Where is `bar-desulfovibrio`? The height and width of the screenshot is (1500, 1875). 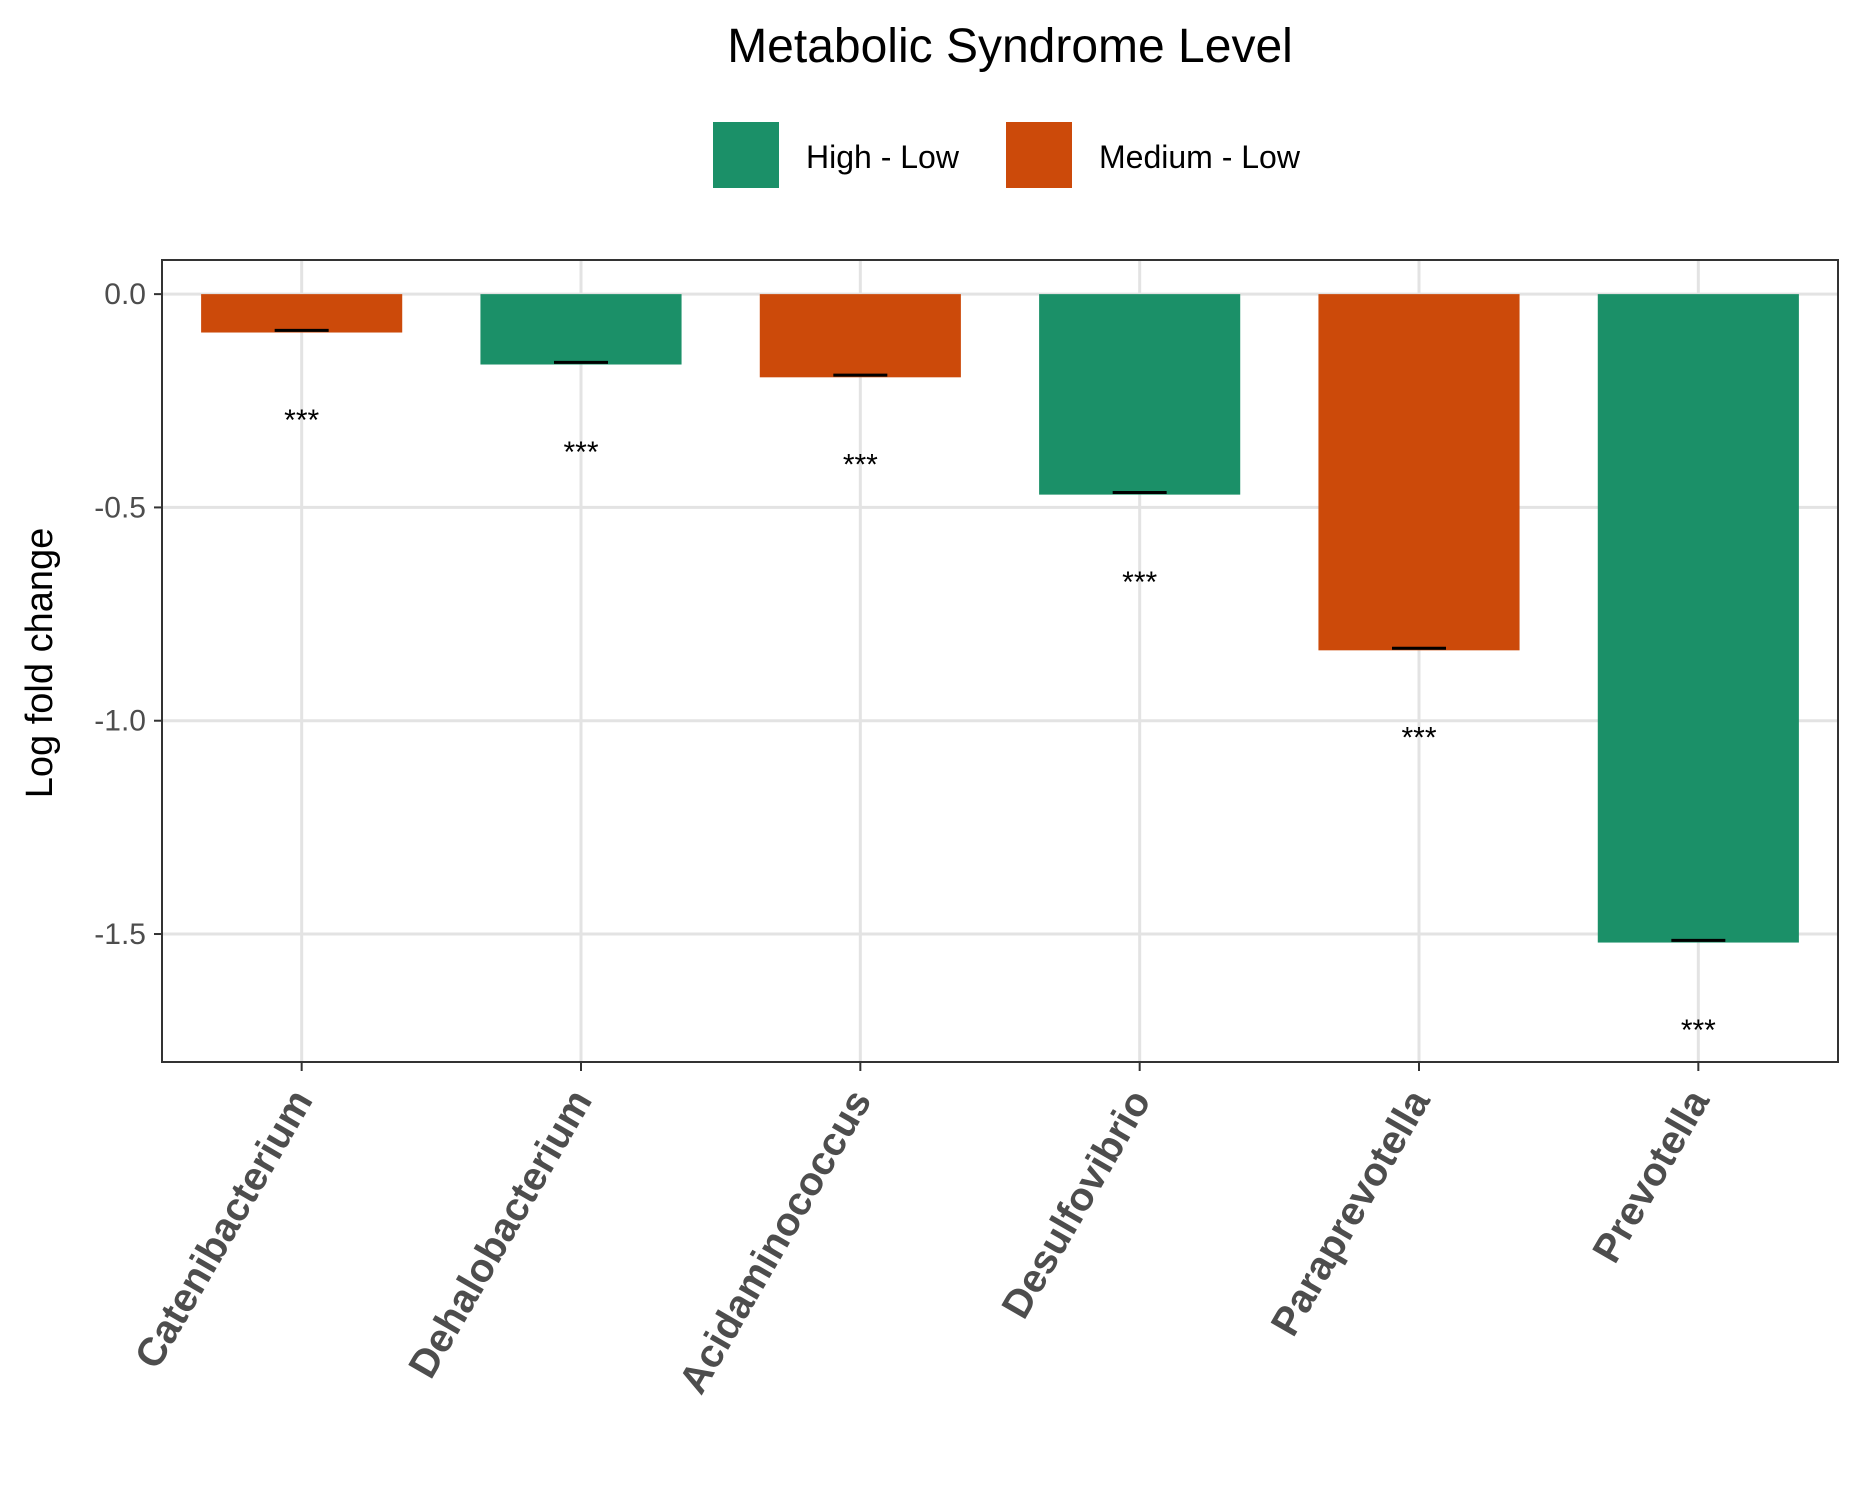
bar-desulfovibrio is located at coordinates (1140, 394).